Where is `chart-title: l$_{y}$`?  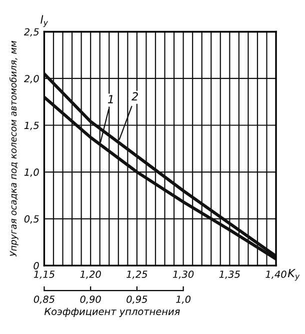
chart-title: l$_{y}$ is located at coordinates (44, 21).